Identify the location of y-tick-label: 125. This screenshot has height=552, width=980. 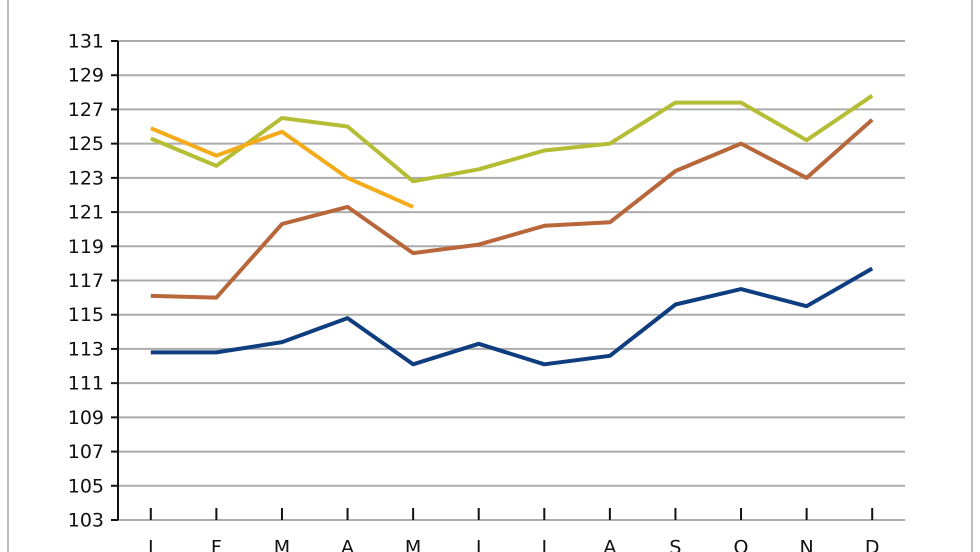
(86, 144).